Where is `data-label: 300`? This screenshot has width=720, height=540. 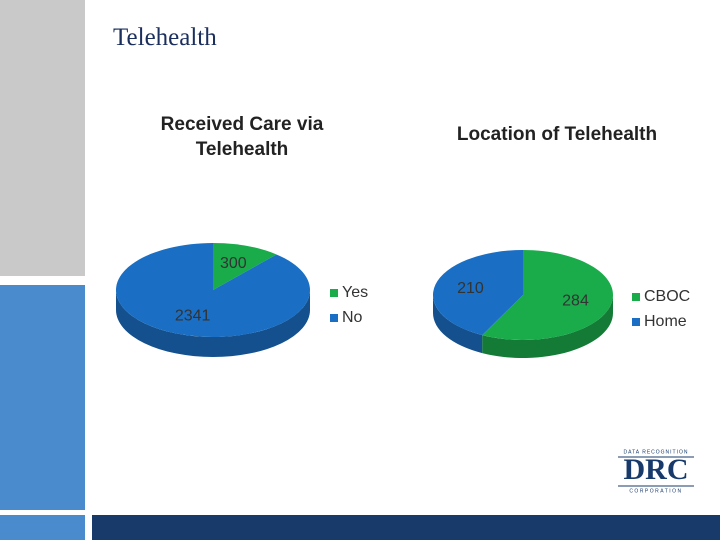 data-label: 300 is located at coordinates (233, 263).